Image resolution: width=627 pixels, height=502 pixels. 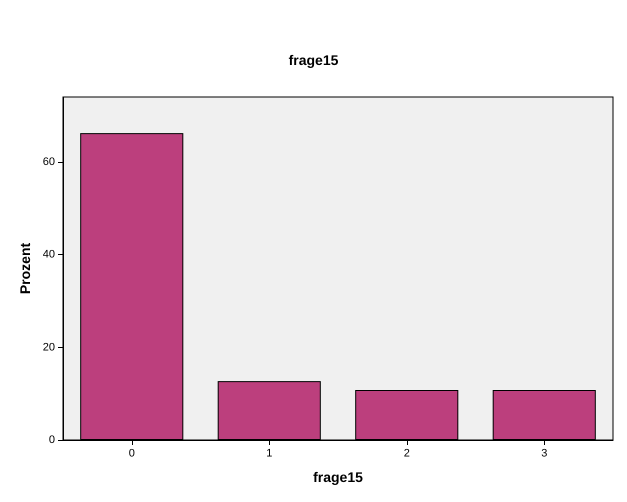 I want to click on y-tick-label: 40, so click(x=48, y=254).